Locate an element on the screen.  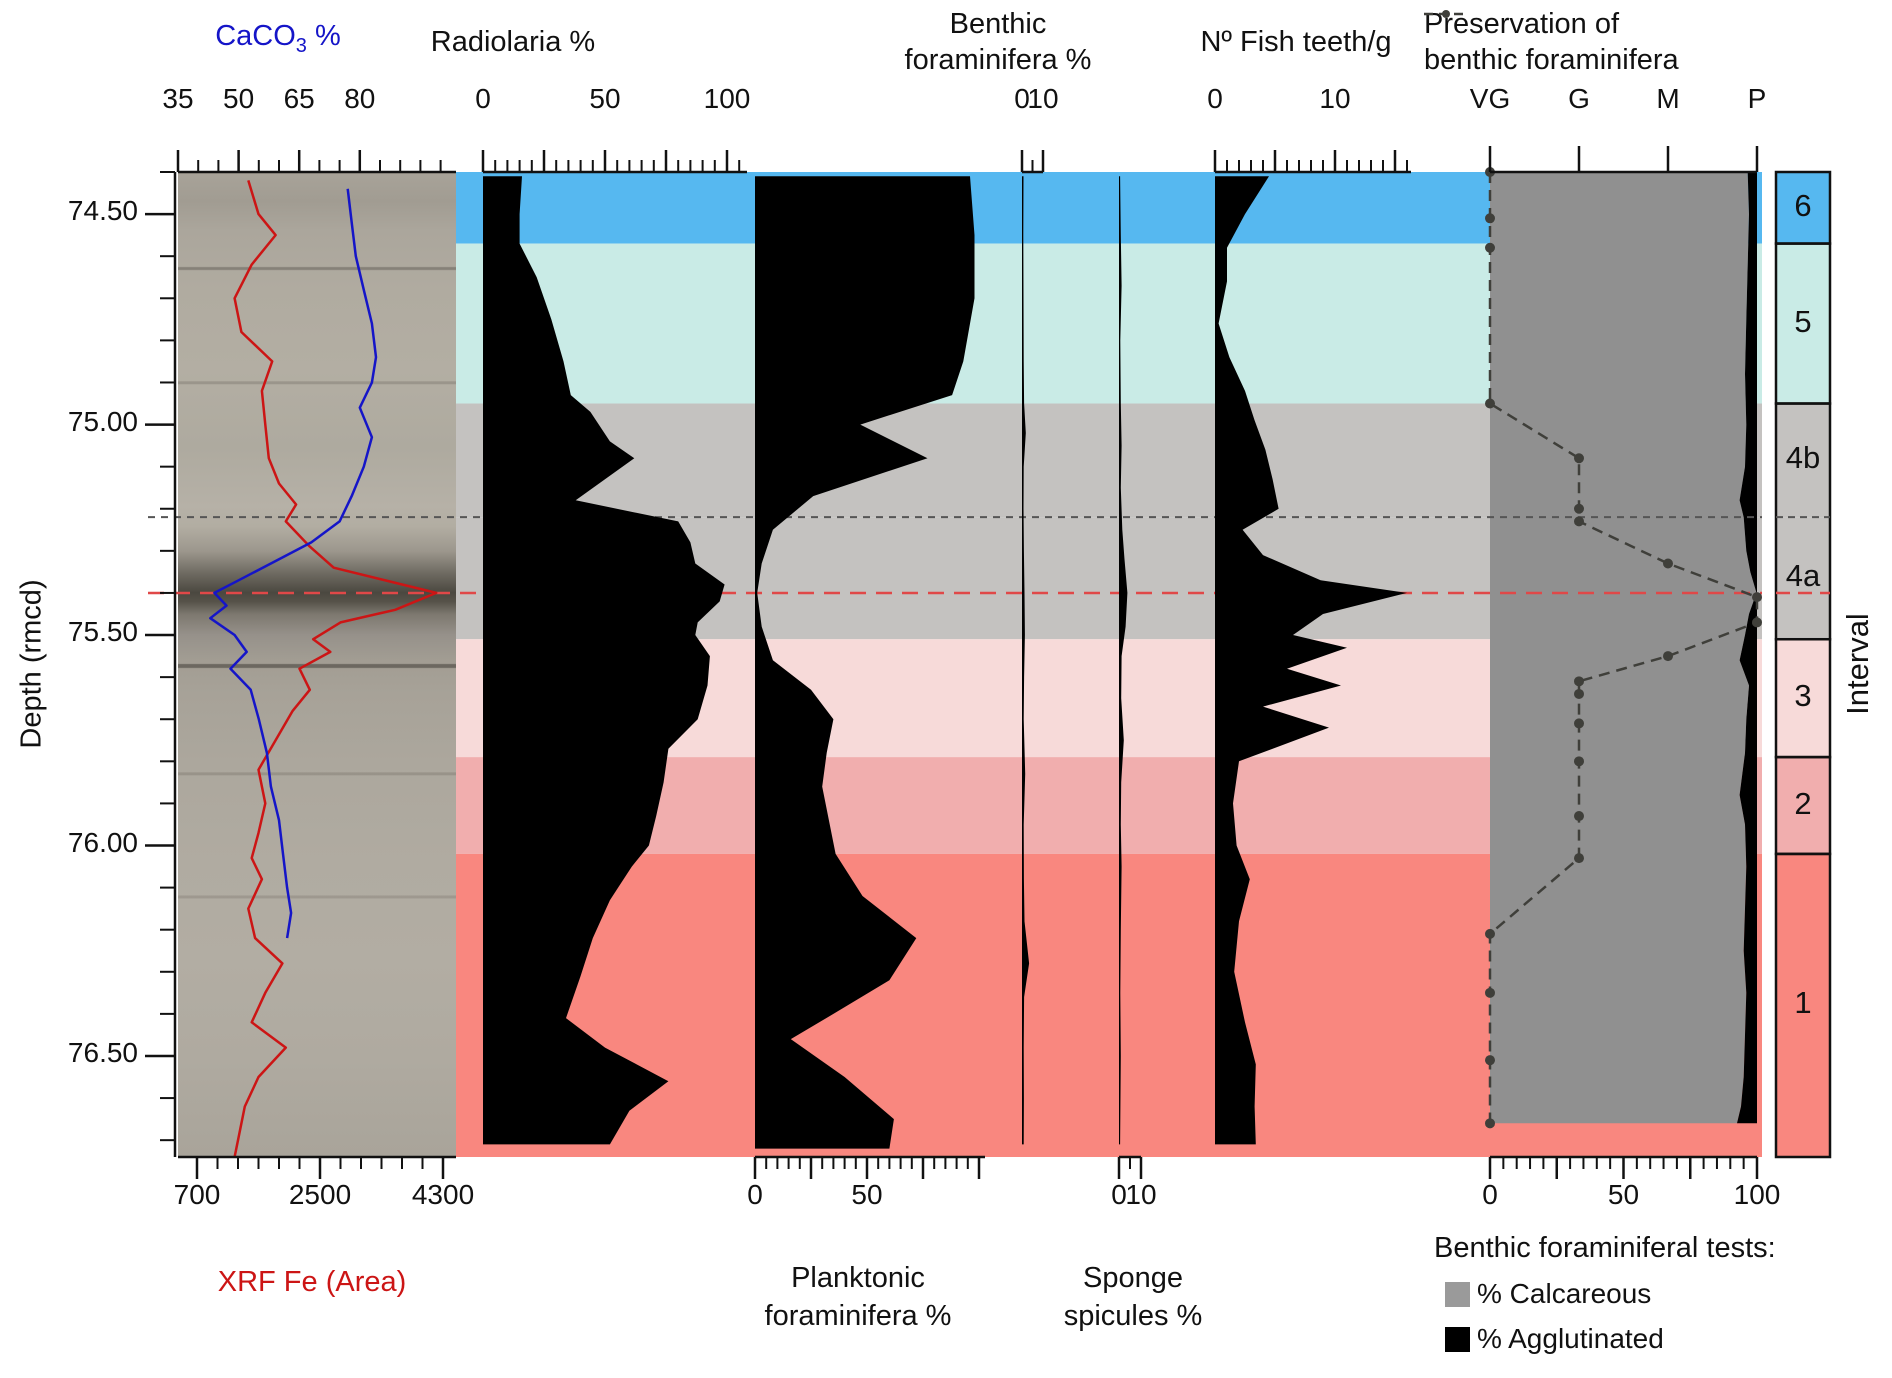
preservation-legend-icon is located at coordinates (1446, 14).